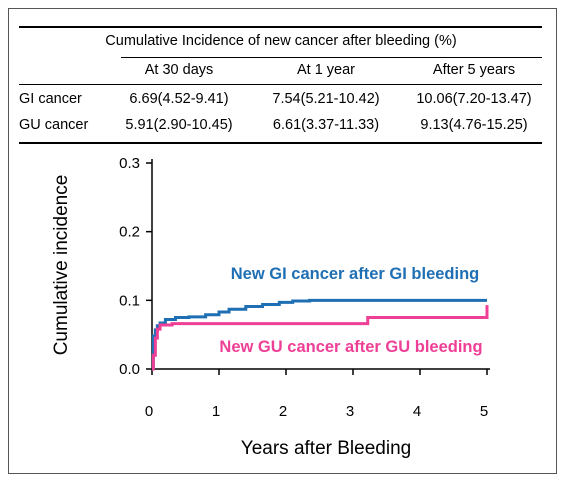 The height and width of the screenshot is (484, 567). What do you see at coordinates (129, 300) in the screenshot?
I see `y-tick-label: 0.1` at bounding box center [129, 300].